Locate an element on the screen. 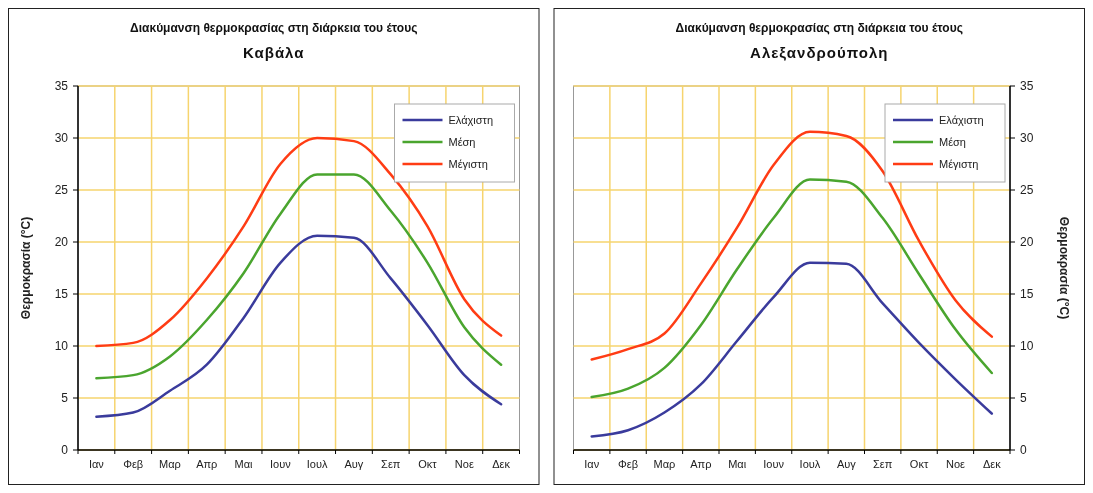  y-tick-label: 25 is located at coordinates (61, 190).